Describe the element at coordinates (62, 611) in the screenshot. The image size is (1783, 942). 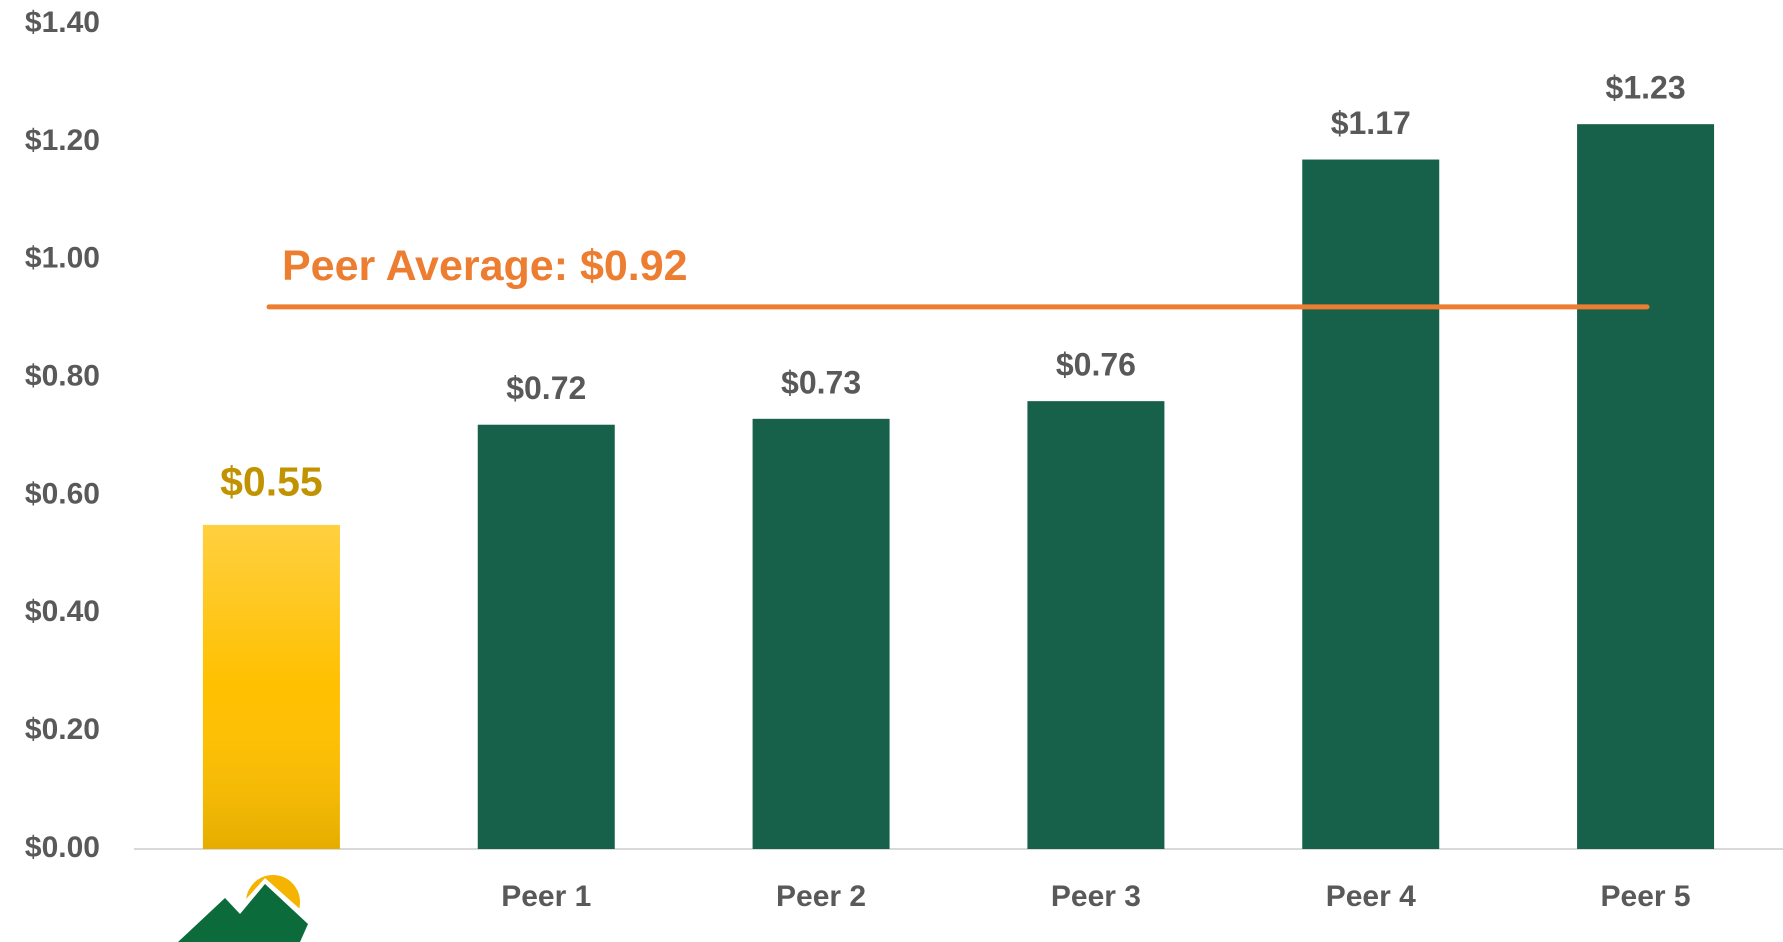
I see `y-tick-label: $0.40` at that location.